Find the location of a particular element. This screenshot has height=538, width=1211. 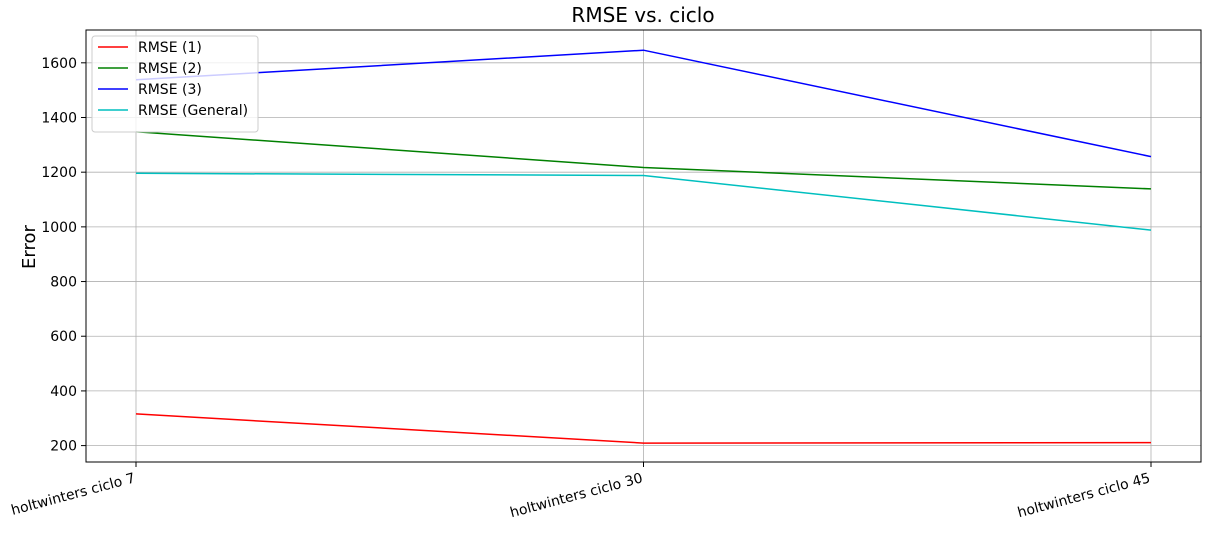

y-tick-label: 1400 is located at coordinates (59, 118).